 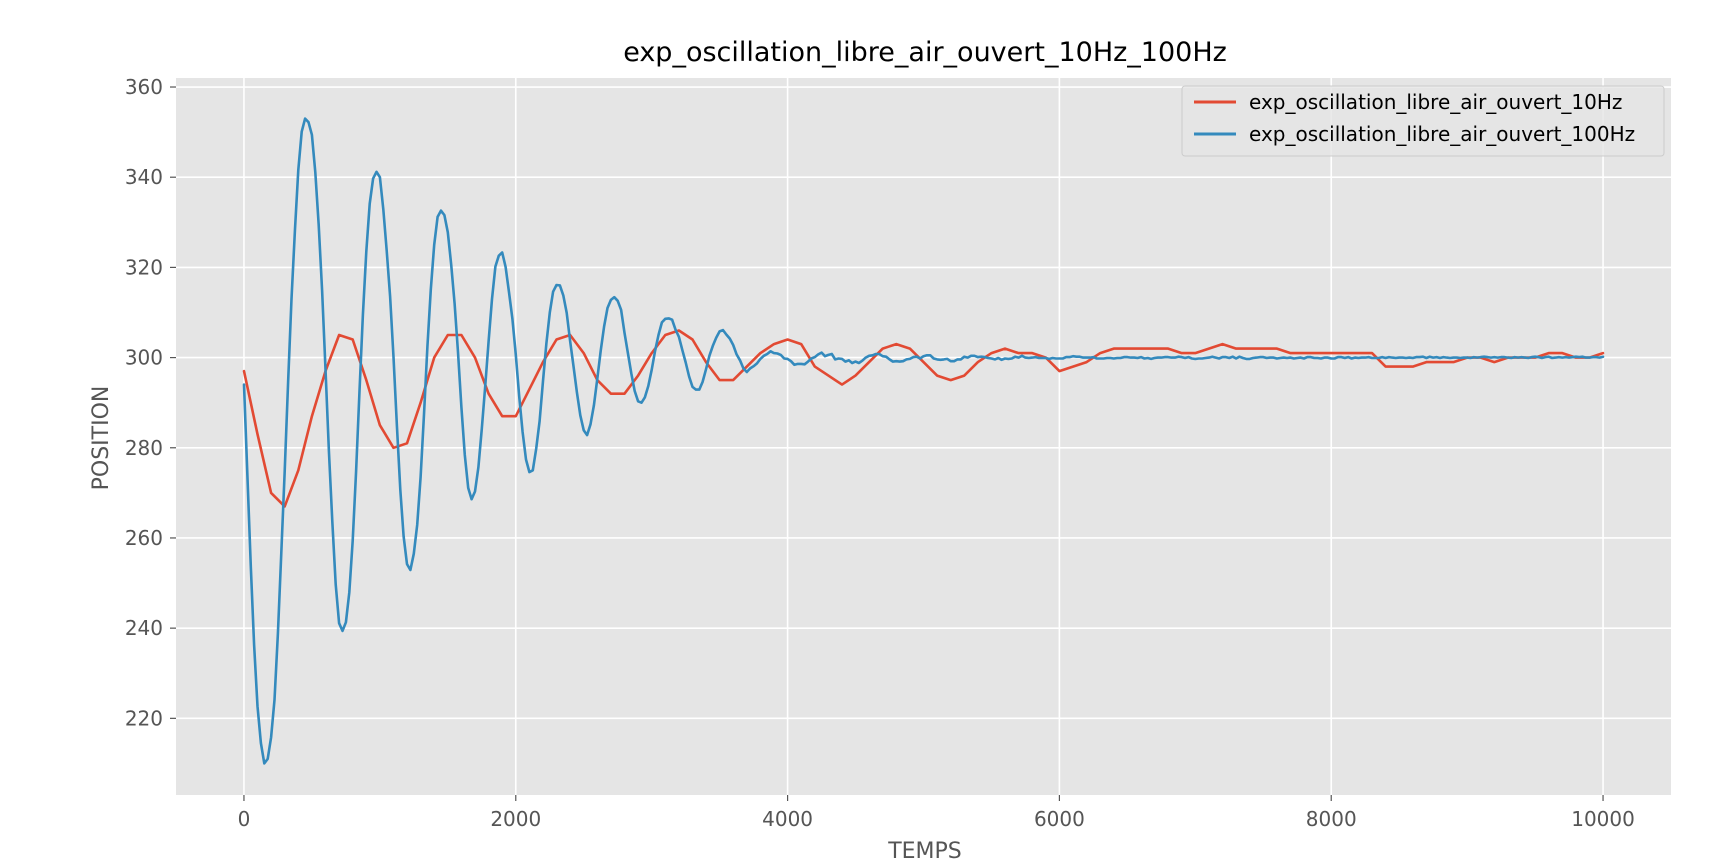 What do you see at coordinates (515, 819) in the screenshot?
I see `x-tick-label: 2000` at bounding box center [515, 819].